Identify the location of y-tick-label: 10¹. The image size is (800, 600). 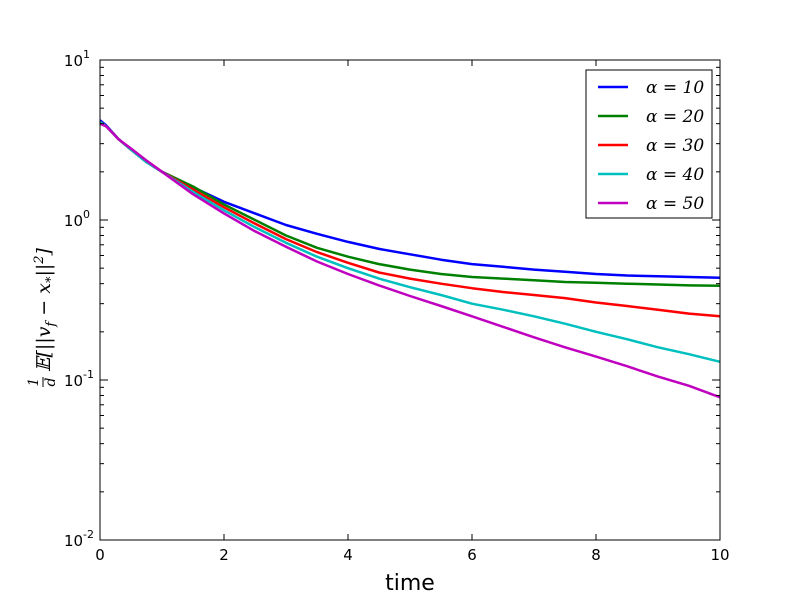
(77, 59).